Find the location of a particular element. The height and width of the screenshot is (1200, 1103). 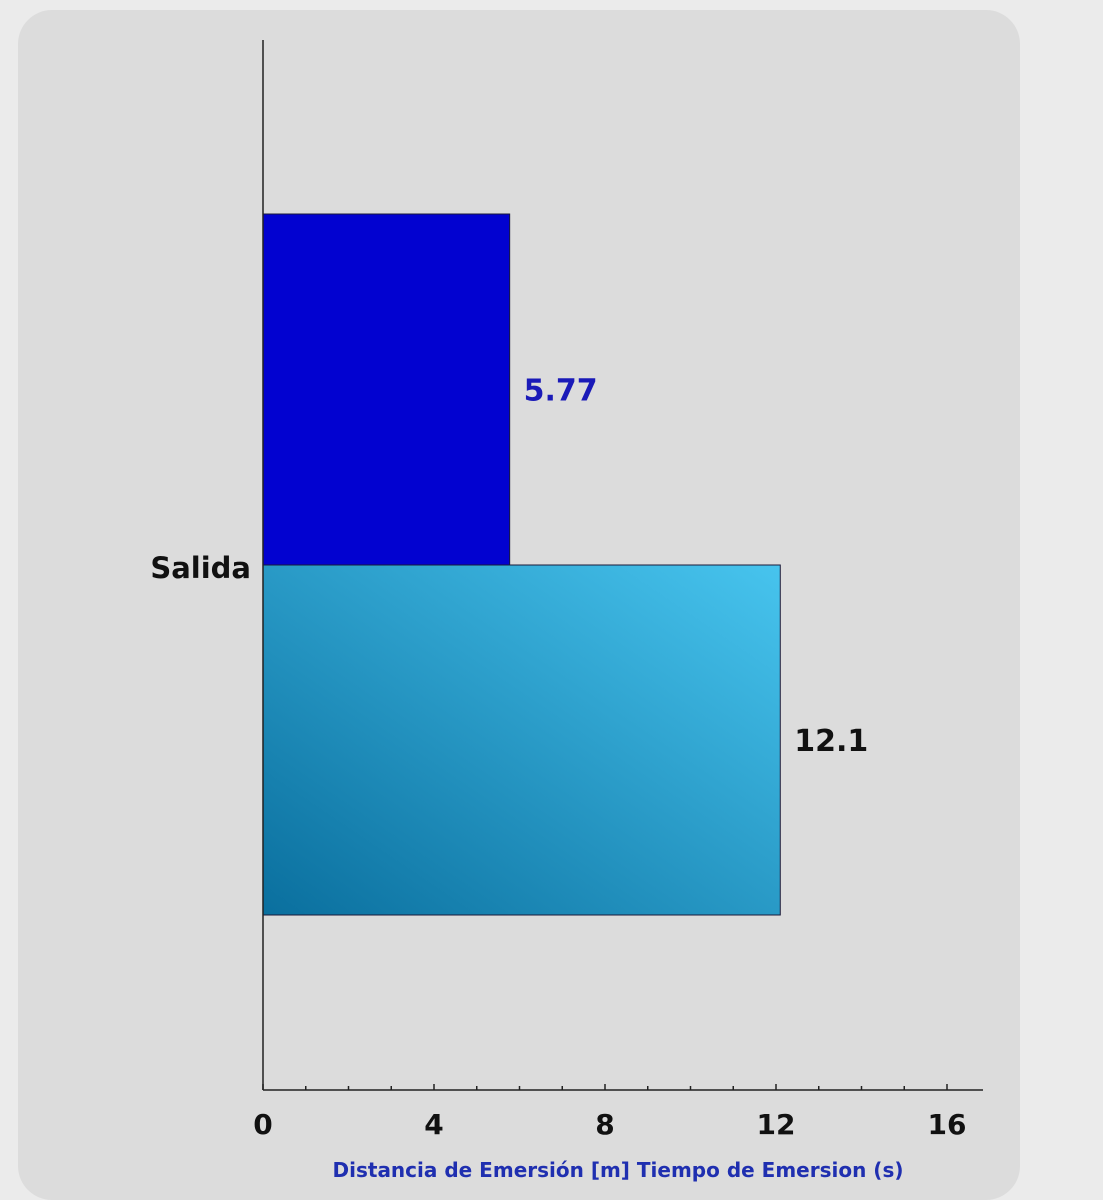

data-label-series-2: 12.1 is located at coordinates (831, 741).